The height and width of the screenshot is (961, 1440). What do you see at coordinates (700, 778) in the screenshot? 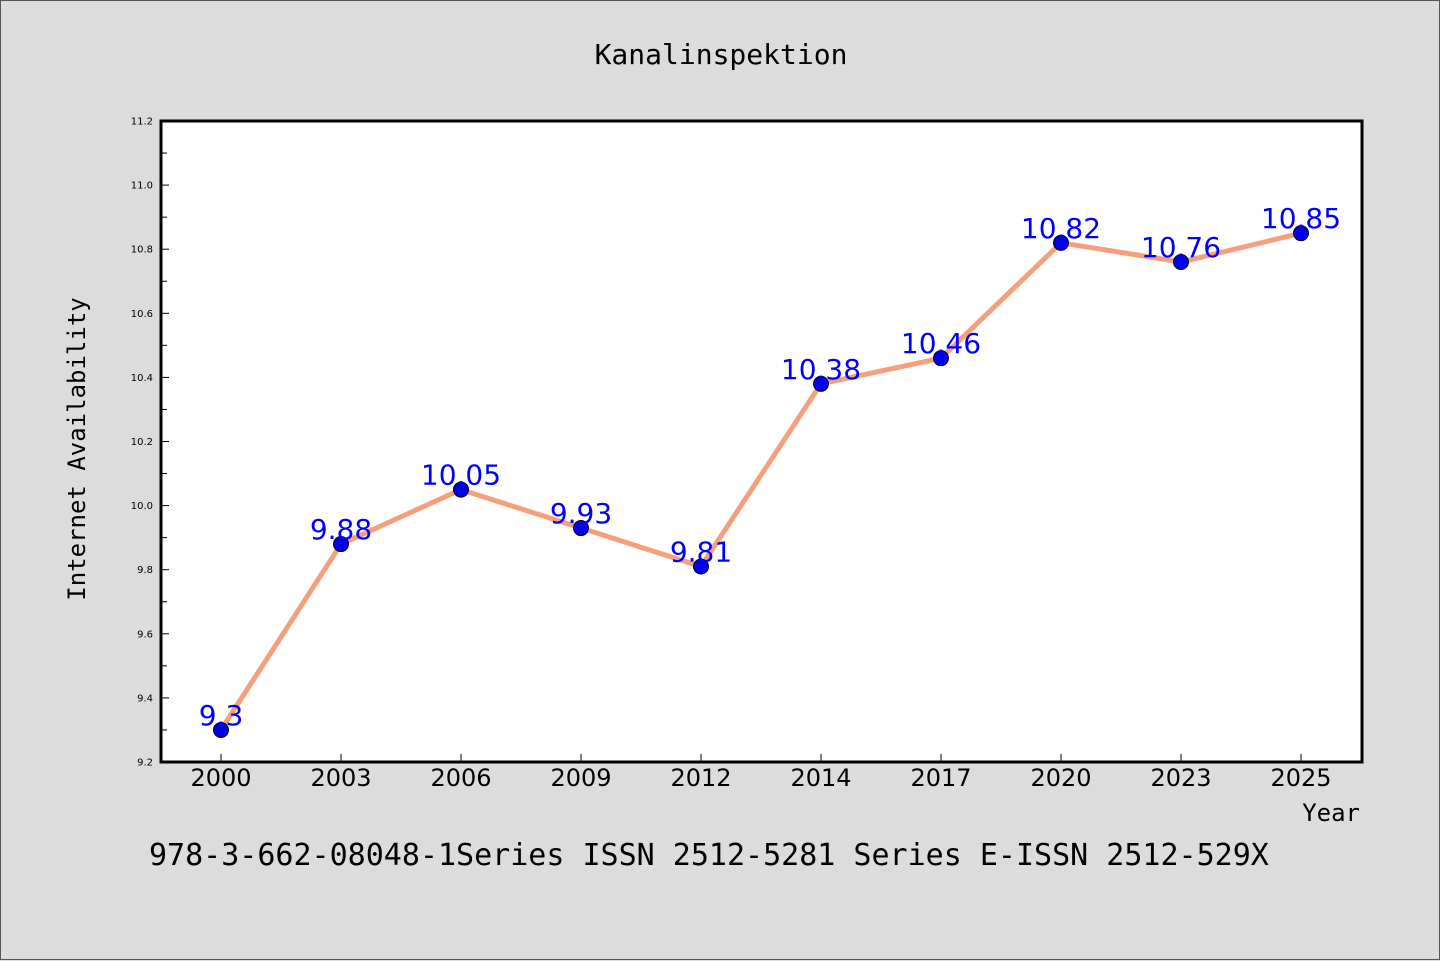
I see `x-tick-label: 2012` at bounding box center [700, 778].